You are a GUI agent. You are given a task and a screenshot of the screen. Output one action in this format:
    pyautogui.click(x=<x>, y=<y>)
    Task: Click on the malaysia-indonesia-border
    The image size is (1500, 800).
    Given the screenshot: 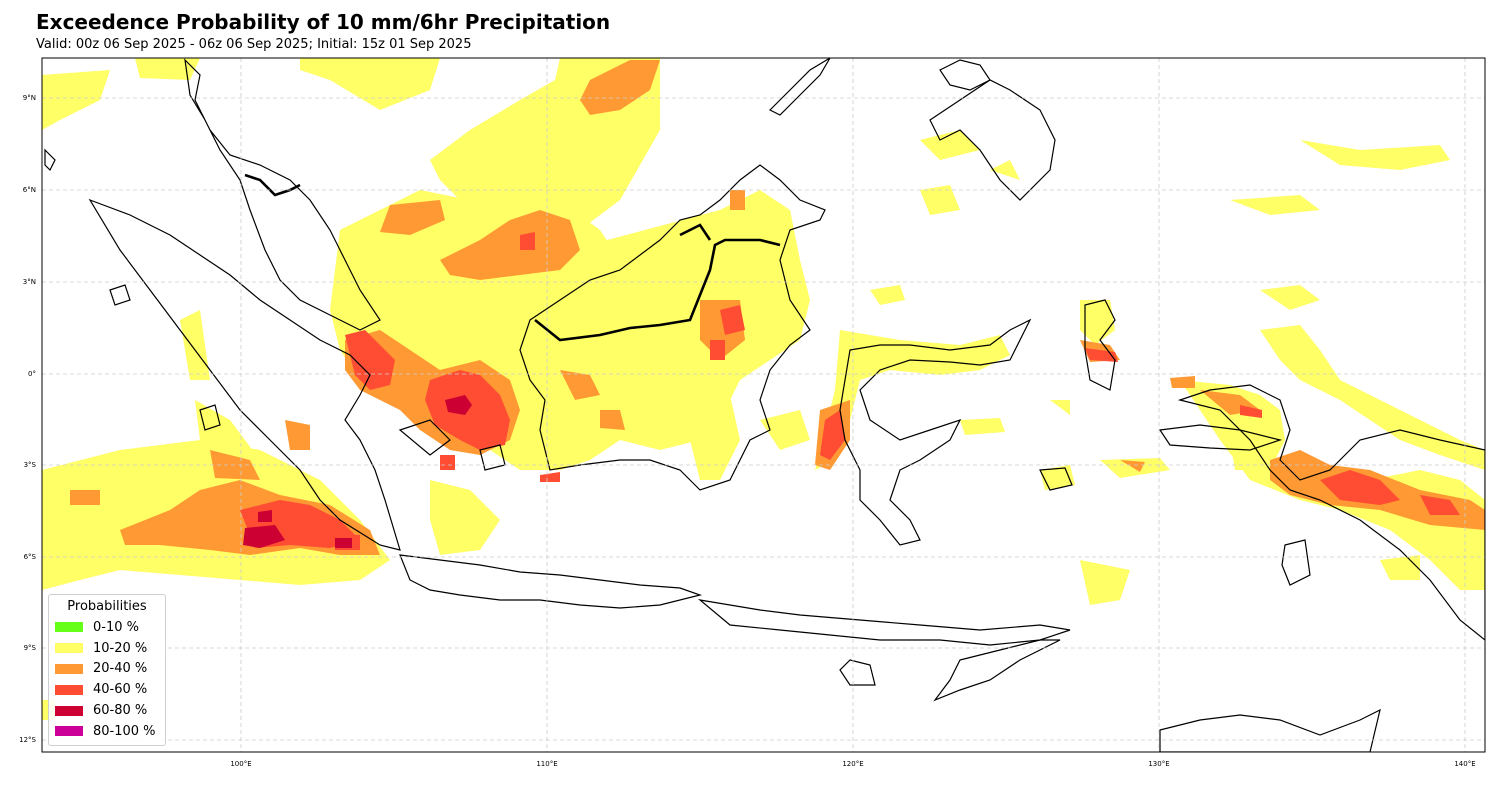 What is the action you would take?
    pyautogui.click(x=657, y=290)
    